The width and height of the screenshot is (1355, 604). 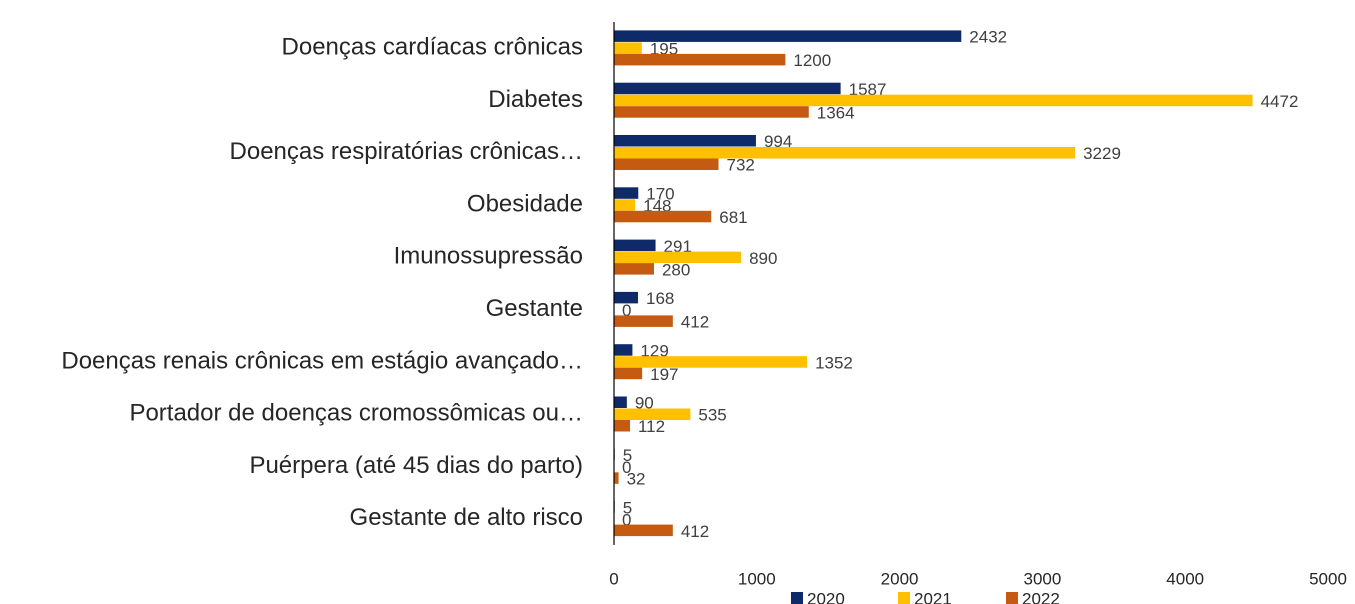 What do you see at coordinates (1185, 578) in the screenshot?
I see `x-tick-label: 4000` at bounding box center [1185, 578].